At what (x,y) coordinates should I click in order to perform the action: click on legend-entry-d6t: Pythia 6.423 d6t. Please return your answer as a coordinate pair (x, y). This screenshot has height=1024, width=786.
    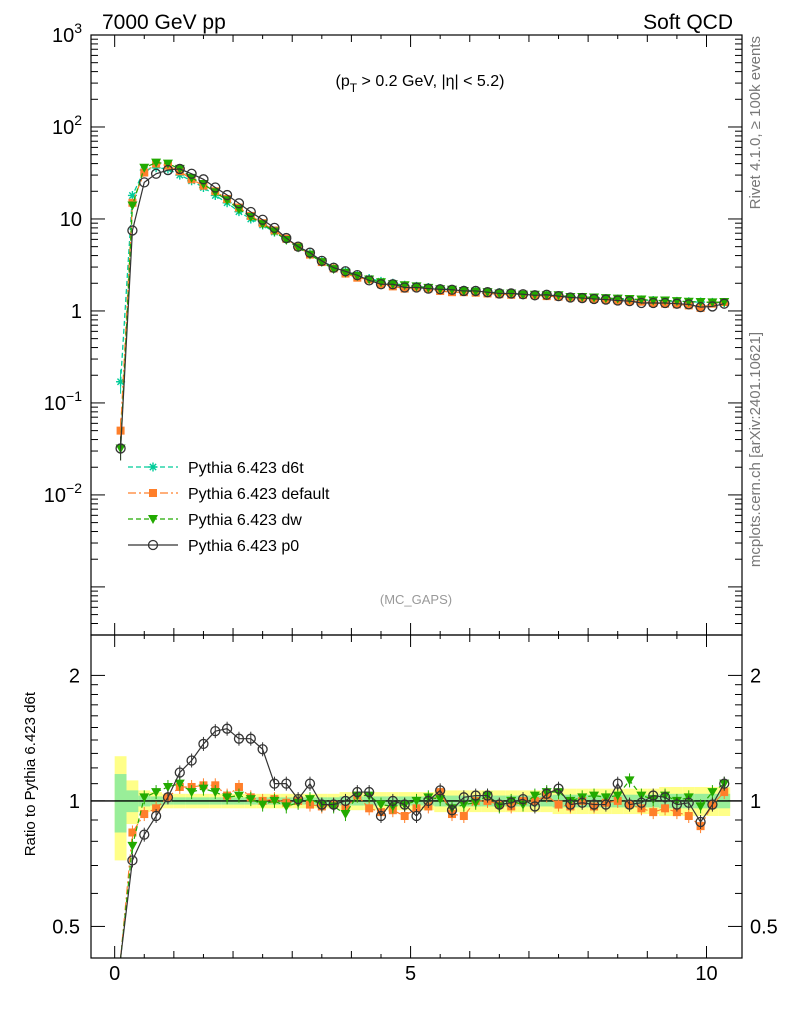
    Looking at the image, I should click on (216, 468).